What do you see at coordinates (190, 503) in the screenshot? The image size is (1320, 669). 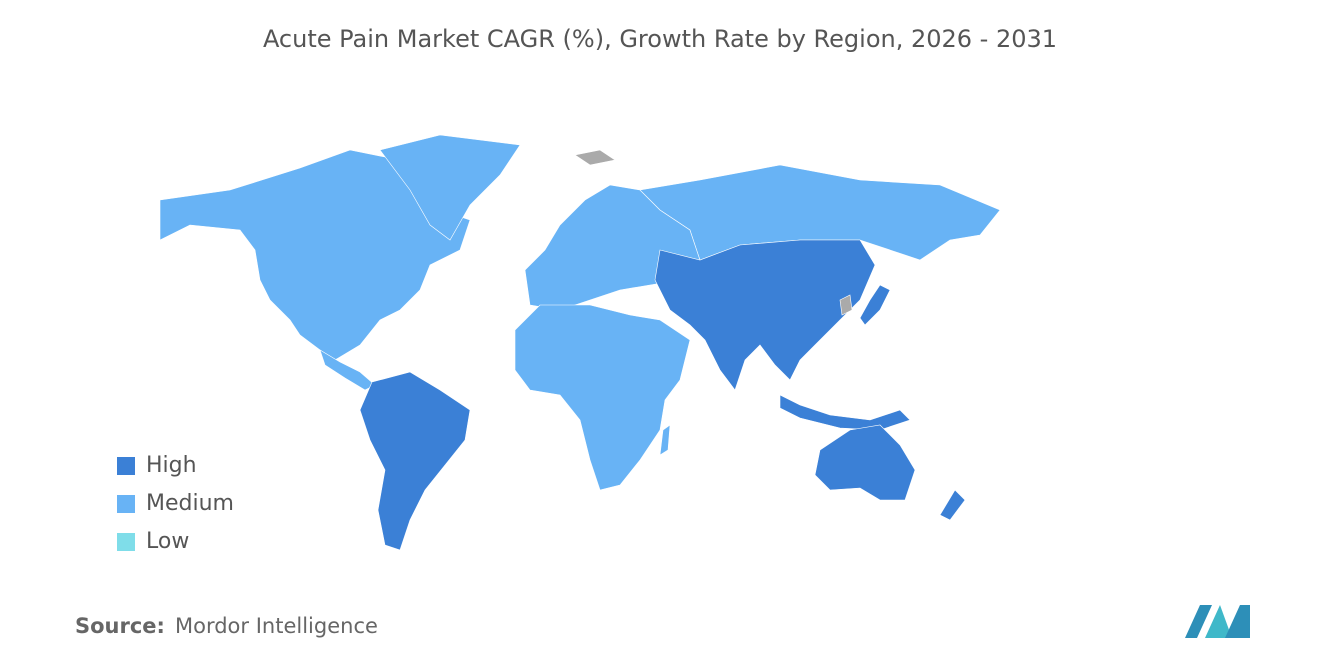 I see `legend-label: Medium` at bounding box center [190, 503].